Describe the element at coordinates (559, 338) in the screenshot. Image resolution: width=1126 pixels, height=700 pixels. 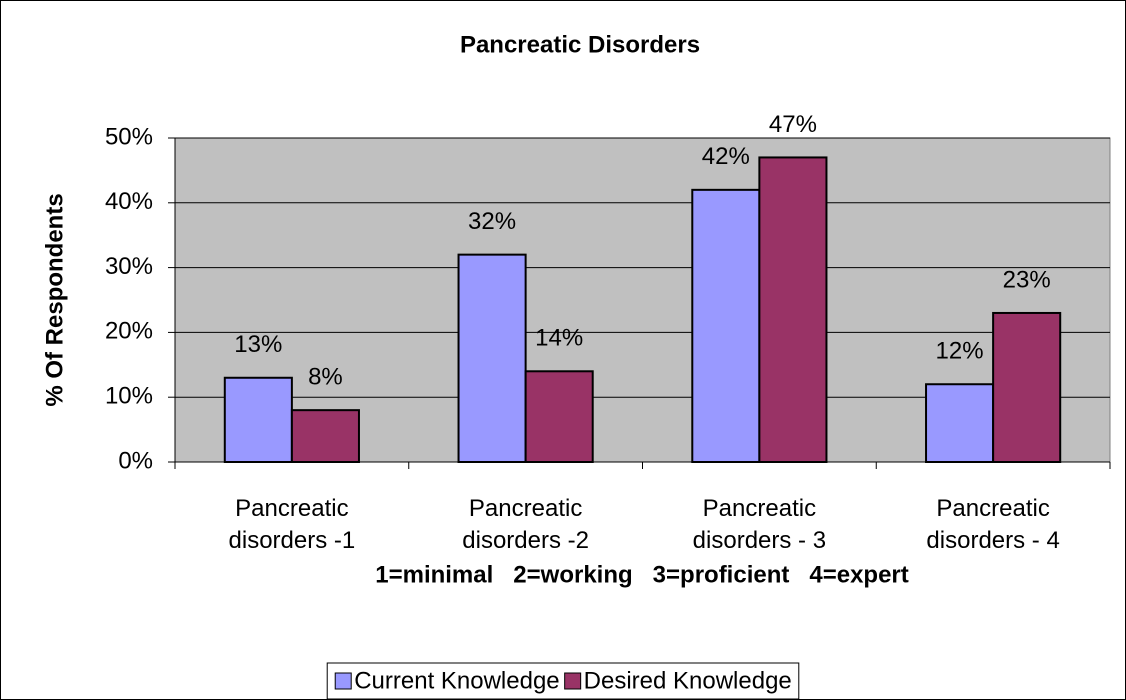
I see `data-label: 14%` at that location.